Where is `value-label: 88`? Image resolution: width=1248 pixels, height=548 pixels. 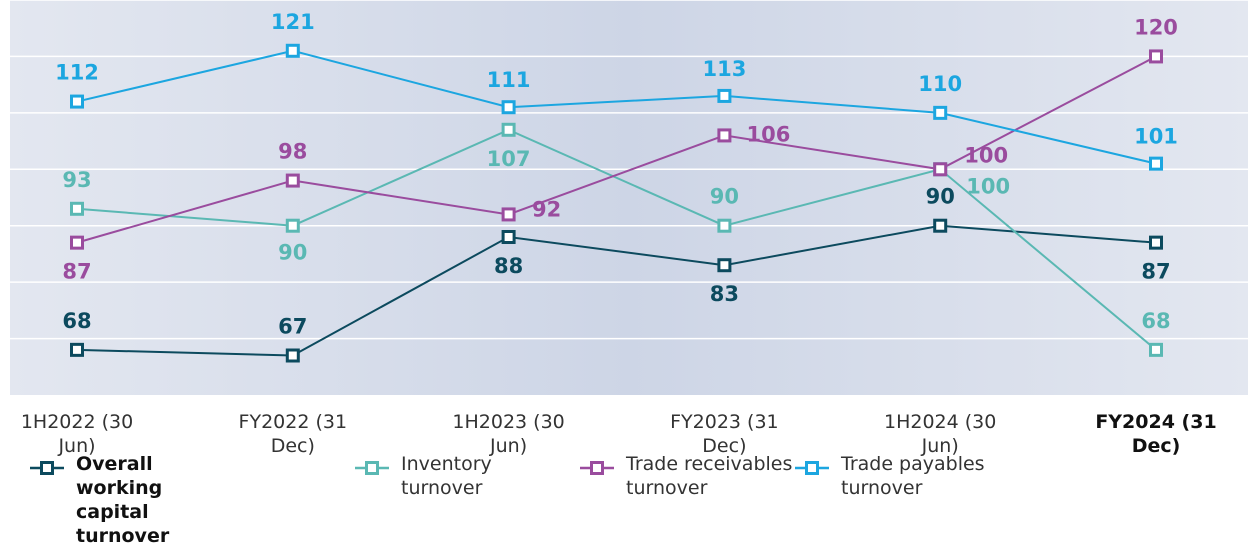
value-label: 88 is located at coordinates (508, 266).